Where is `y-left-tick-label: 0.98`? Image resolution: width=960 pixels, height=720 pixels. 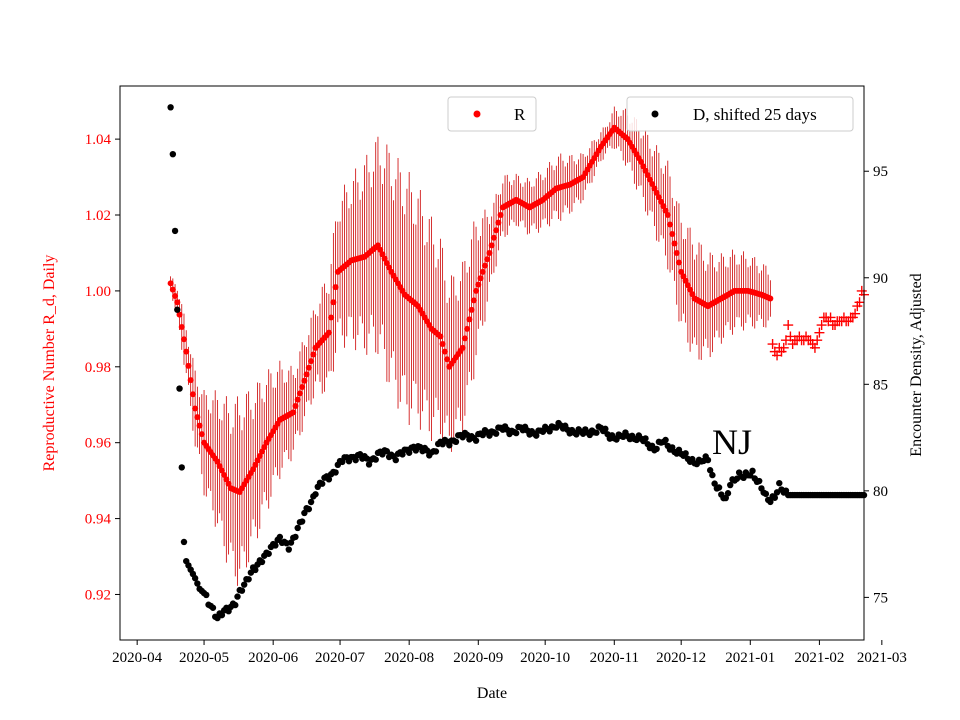 y-left-tick-label: 0.98 is located at coordinates (98, 368).